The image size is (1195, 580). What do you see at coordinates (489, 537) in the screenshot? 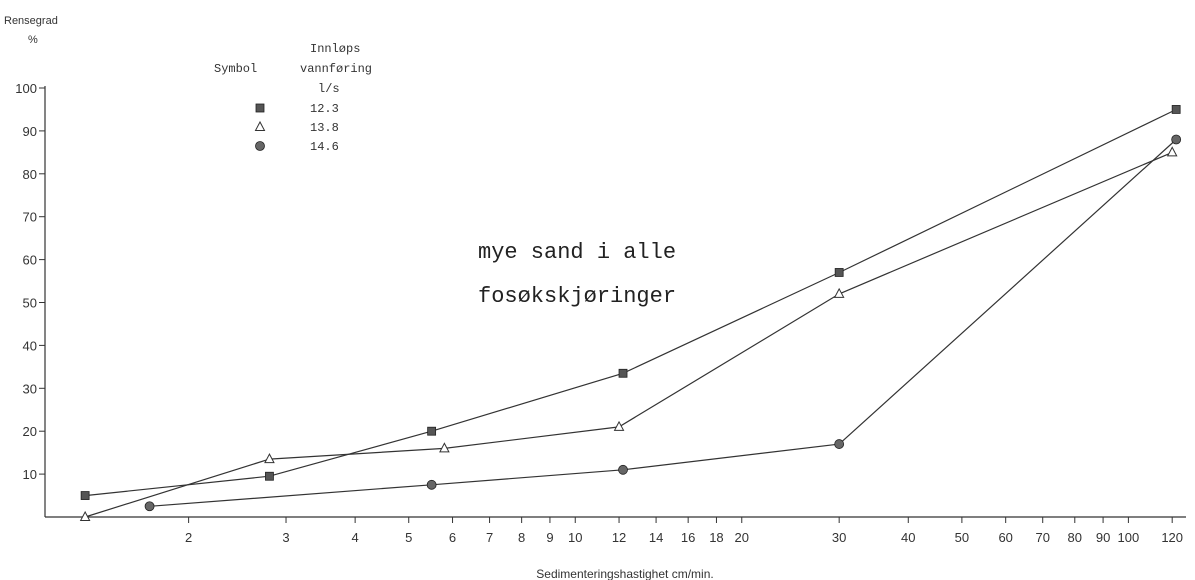
I see `x-tick-label: 7` at bounding box center [489, 537].